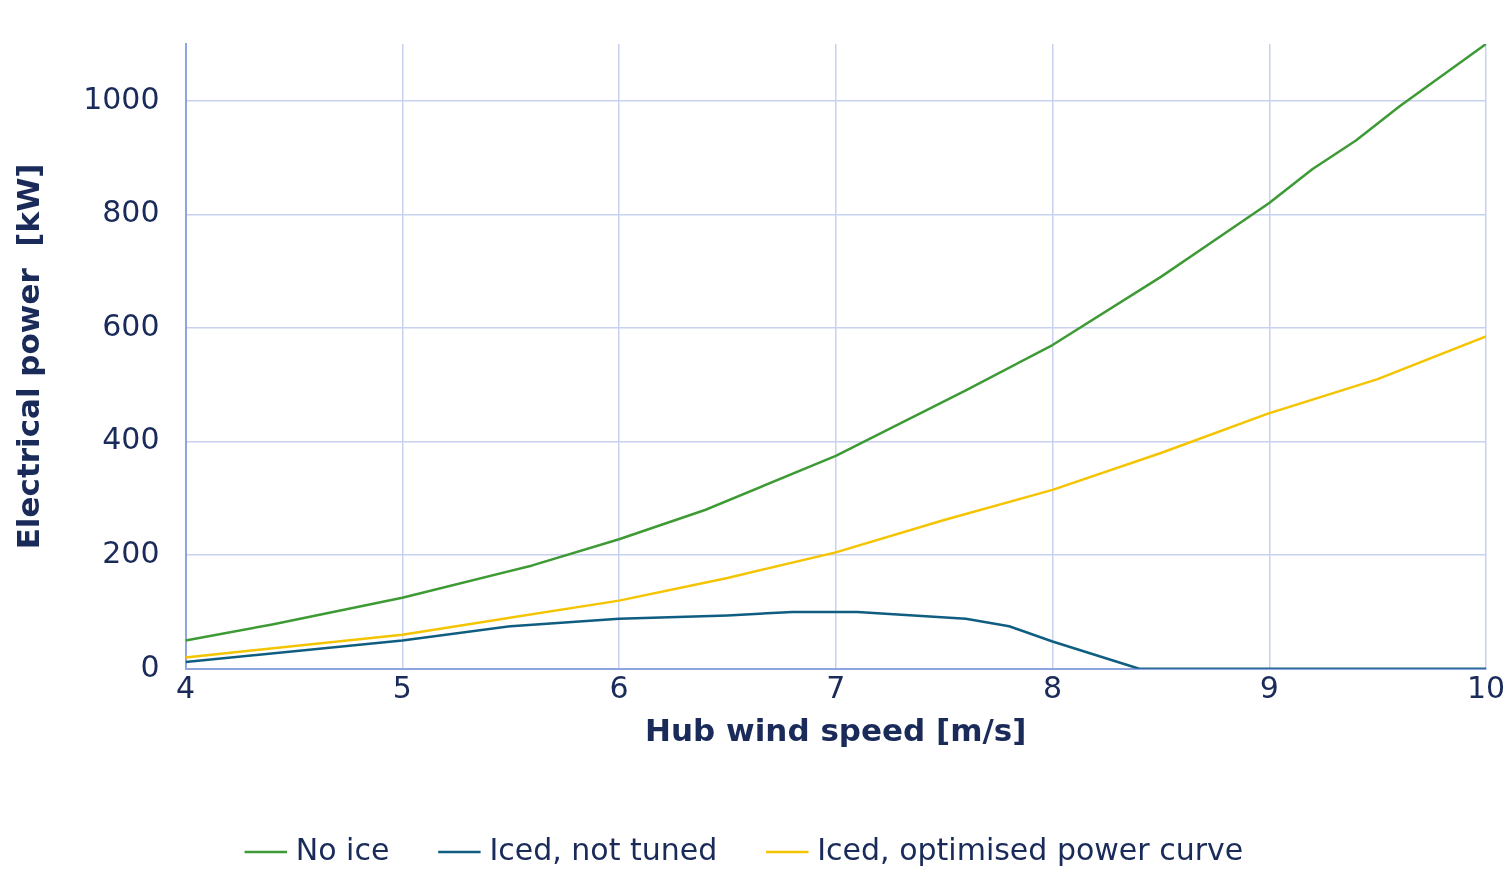 This screenshot has height=881, width=1510. Describe the element at coordinates (131, 439) in the screenshot. I see `y-tick-label: 400` at that location.